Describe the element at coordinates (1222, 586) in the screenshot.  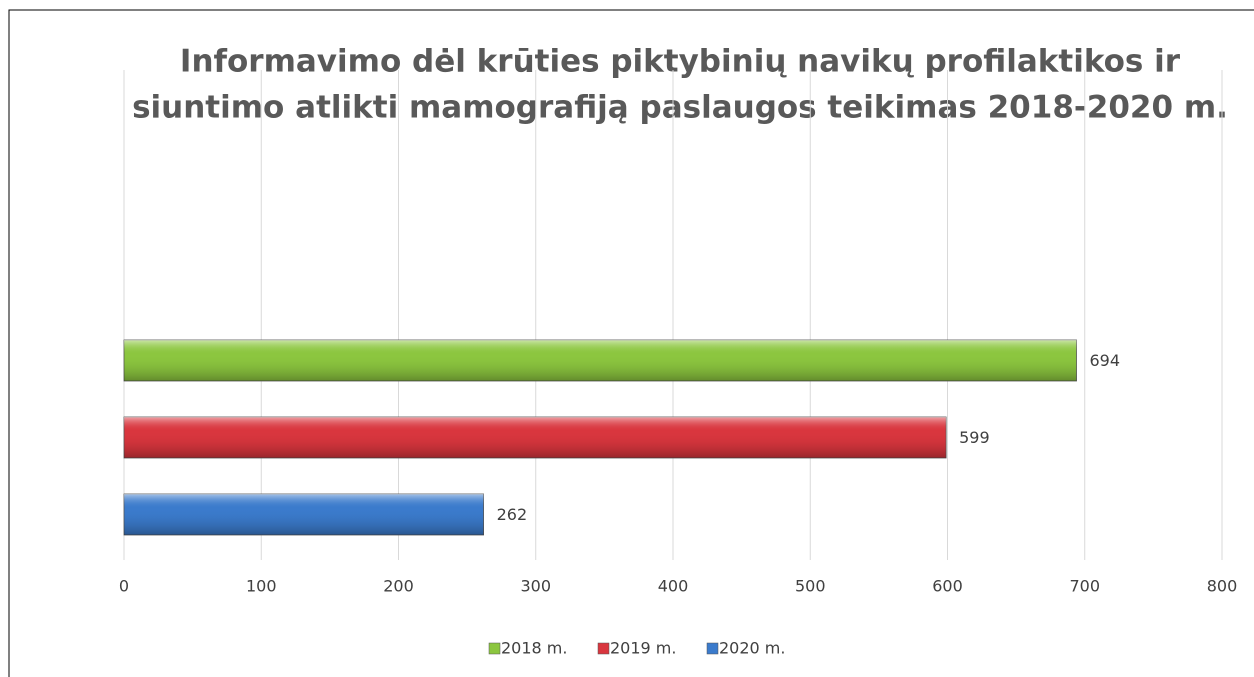
I see `x-tick-label: 800` at that location.